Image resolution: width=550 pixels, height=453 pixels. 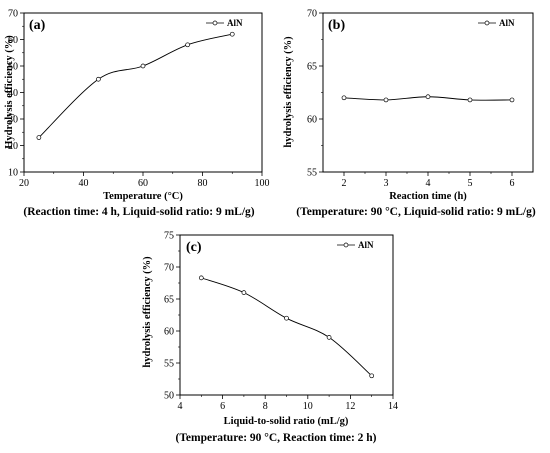 What do you see at coordinates (487, 23) in the screenshot?
I see `legend-marker-b` at bounding box center [487, 23].